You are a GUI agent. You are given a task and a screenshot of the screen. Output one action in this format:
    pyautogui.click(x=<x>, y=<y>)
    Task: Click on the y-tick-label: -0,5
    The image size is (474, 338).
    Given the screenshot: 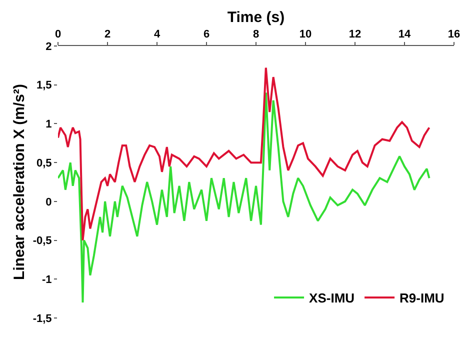 What is the action you would take?
    pyautogui.click(x=42, y=241)
    